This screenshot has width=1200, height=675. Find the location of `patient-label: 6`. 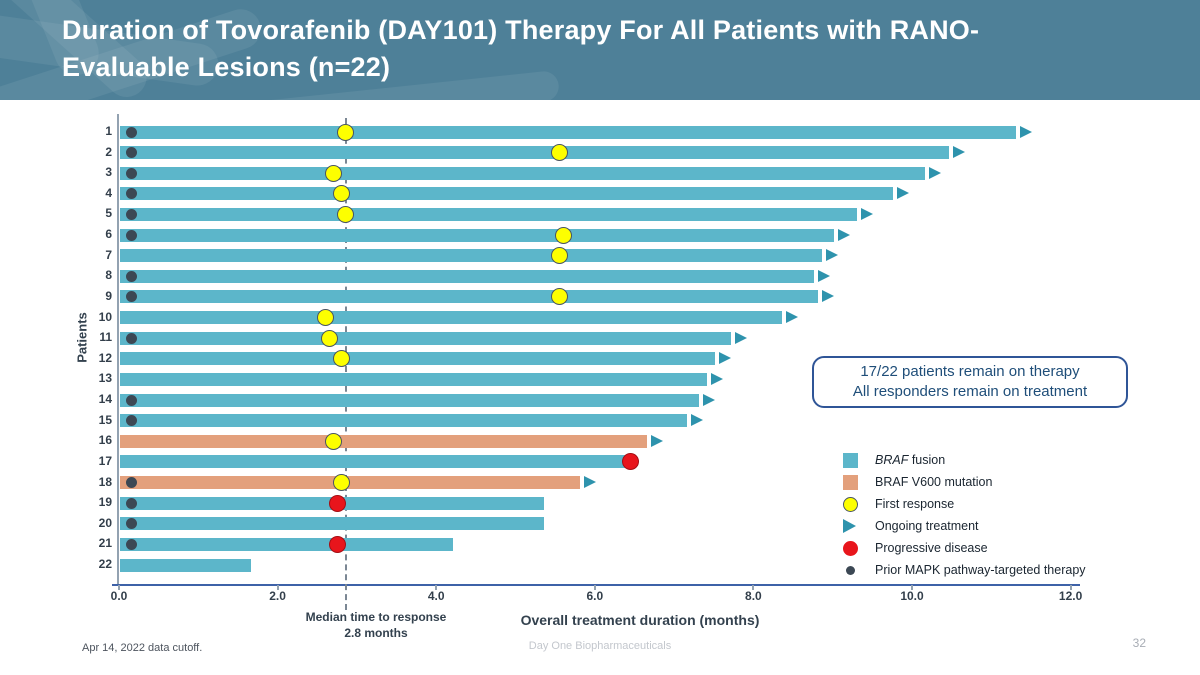

patient-label: 6 is located at coordinates (108, 234).